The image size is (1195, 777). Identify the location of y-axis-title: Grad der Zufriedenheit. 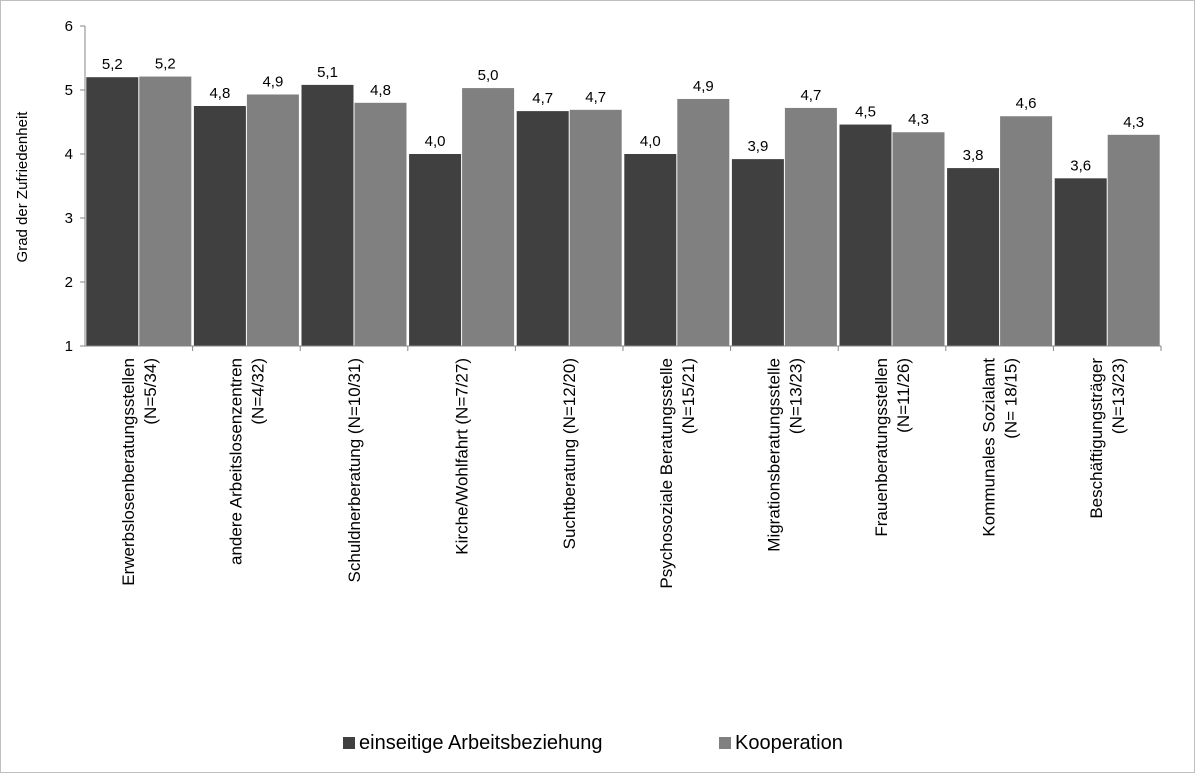
(22, 187).